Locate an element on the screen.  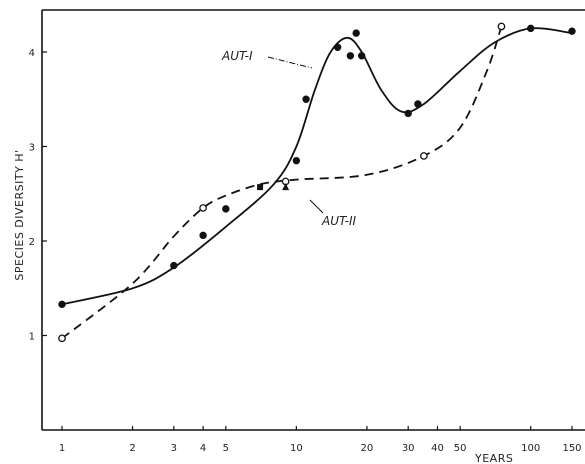
square-point is located at coordinates (260, 187).